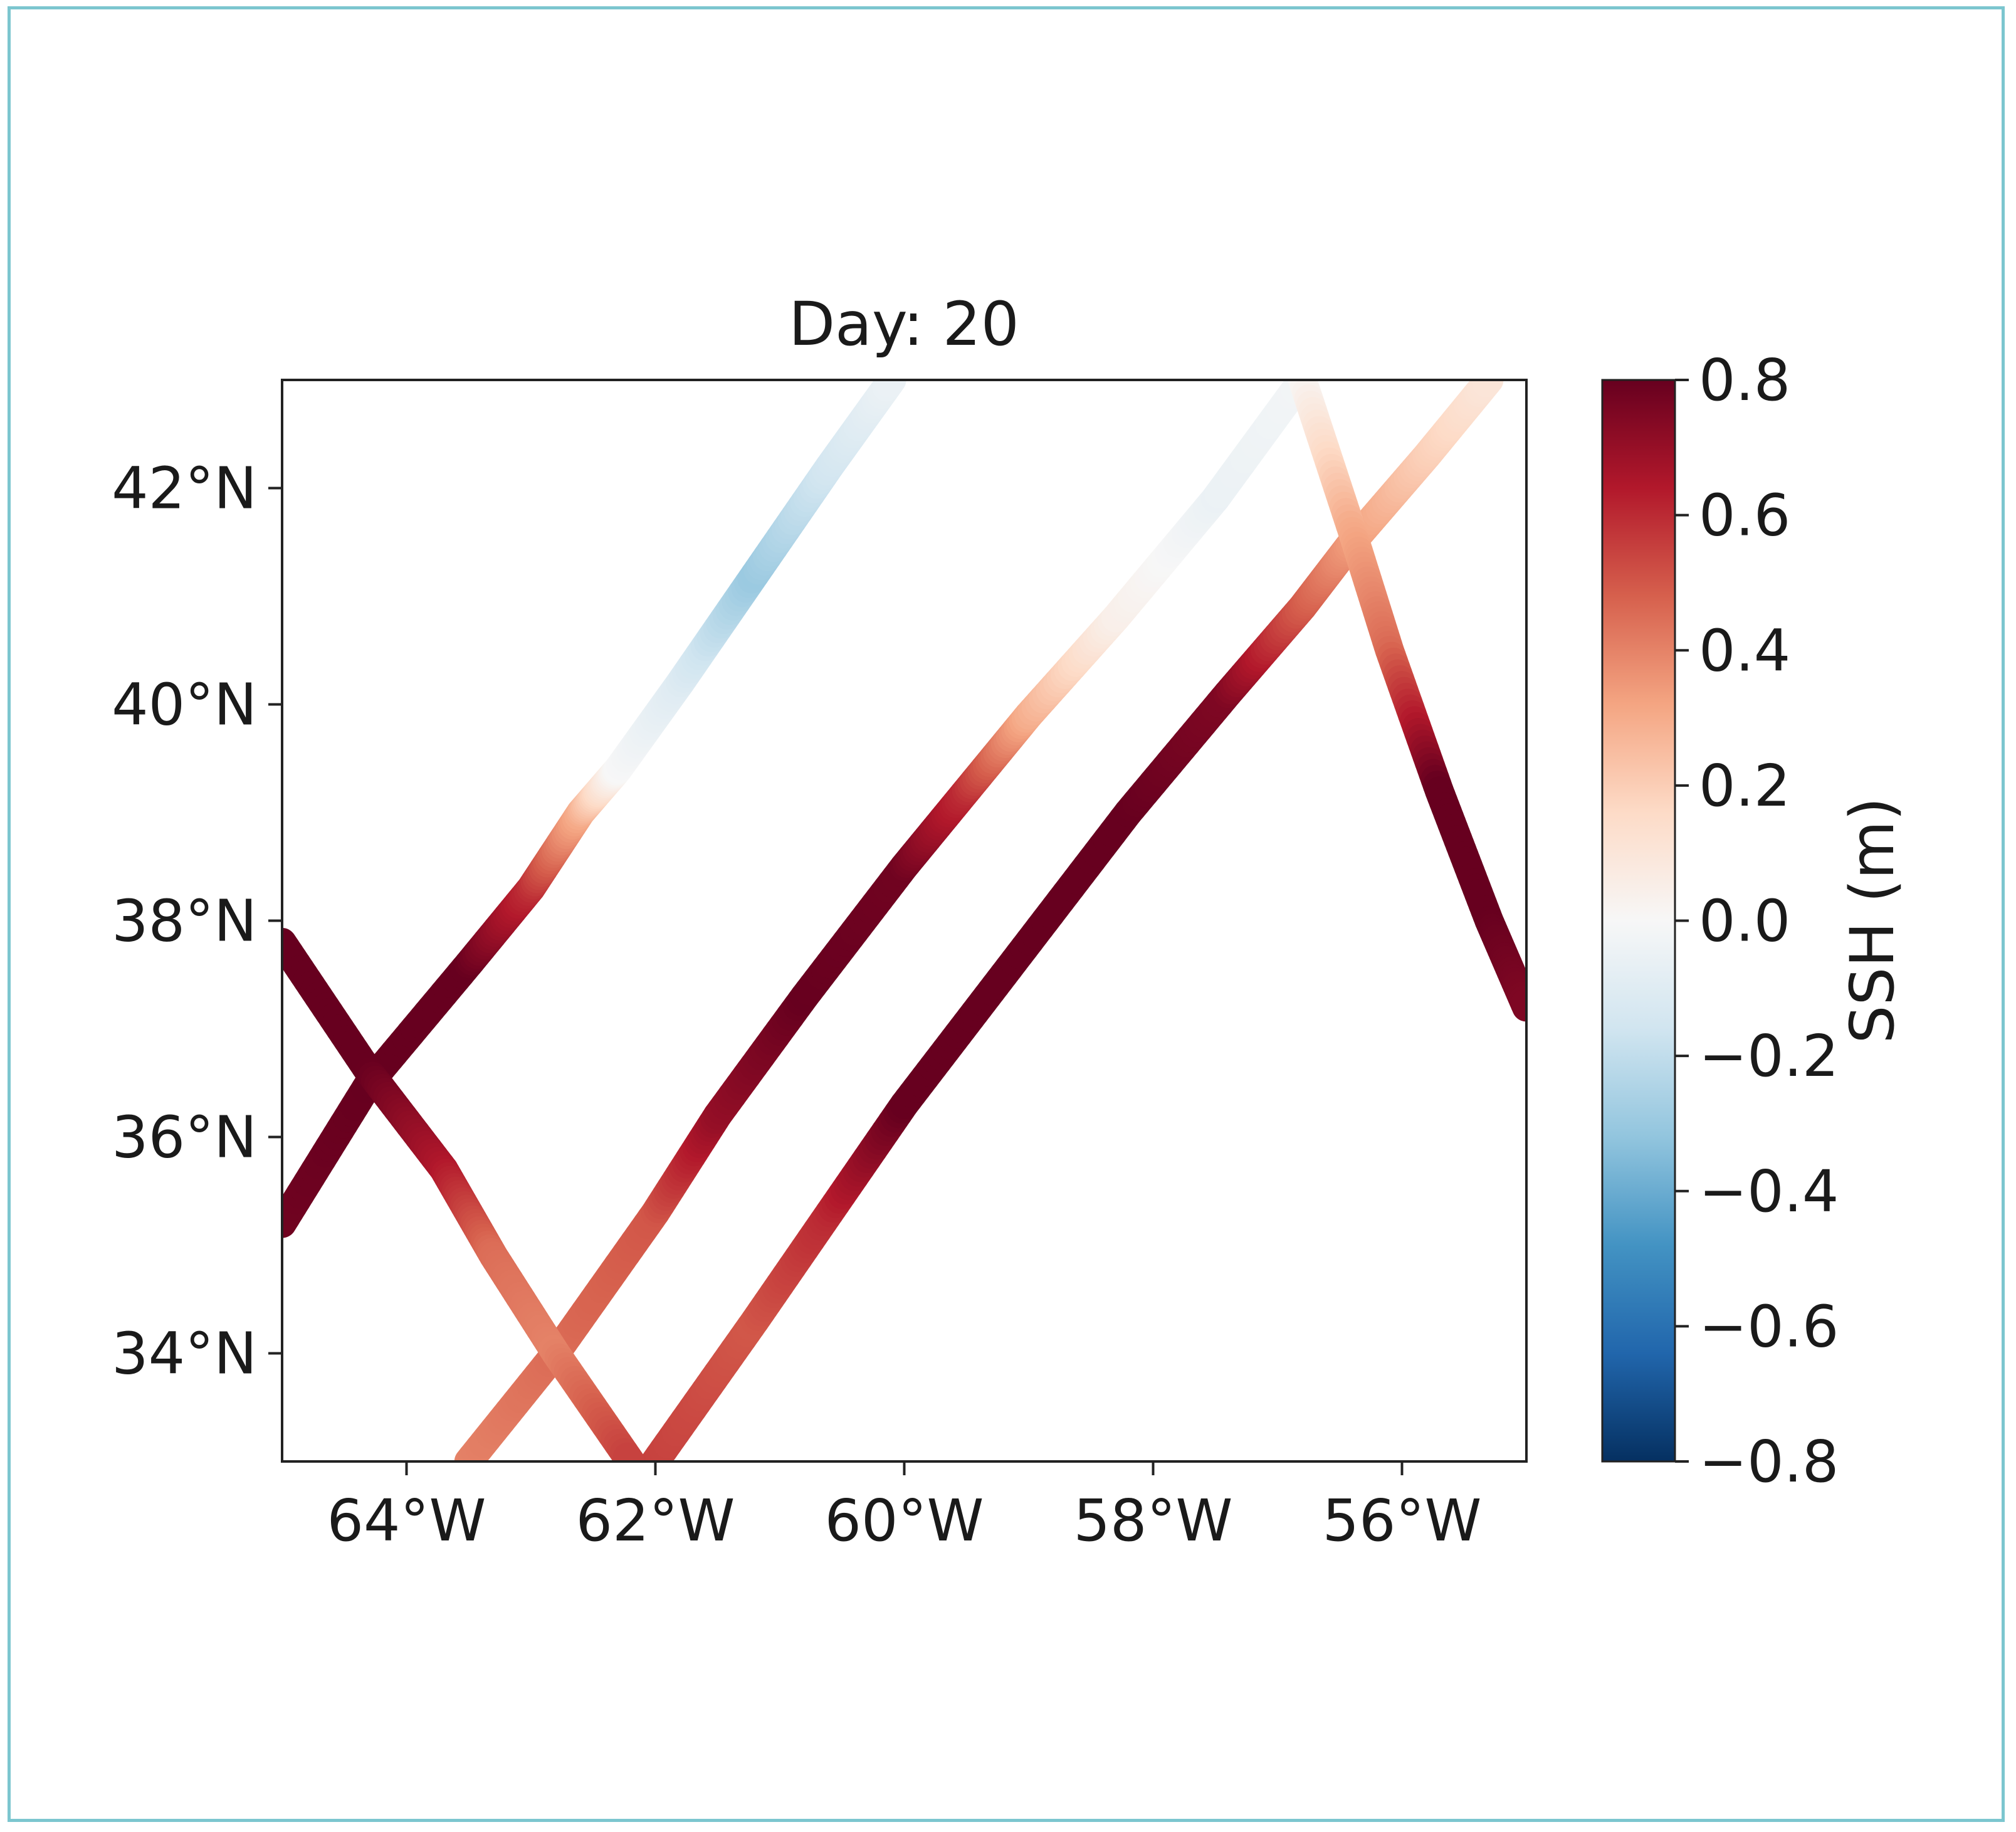 The height and width of the screenshot is (1832, 2016). What do you see at coordinates (1639, 921) in the screenshot?
I see `colorbar` at bounding box center [1639, 921].